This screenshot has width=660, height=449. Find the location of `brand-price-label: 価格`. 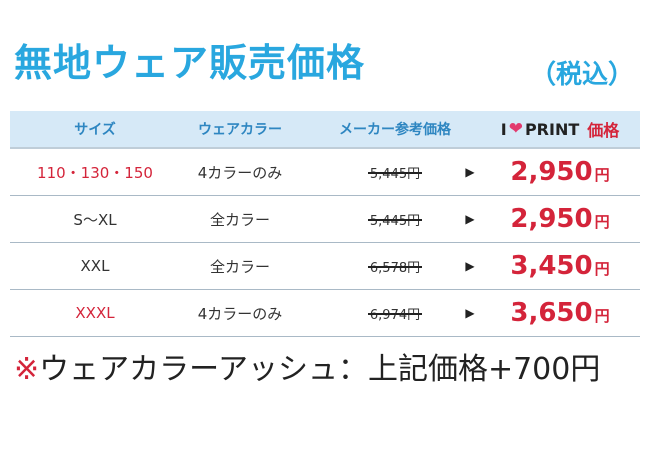

brand-price-label: 価格 is located at coordinates (603, 130).